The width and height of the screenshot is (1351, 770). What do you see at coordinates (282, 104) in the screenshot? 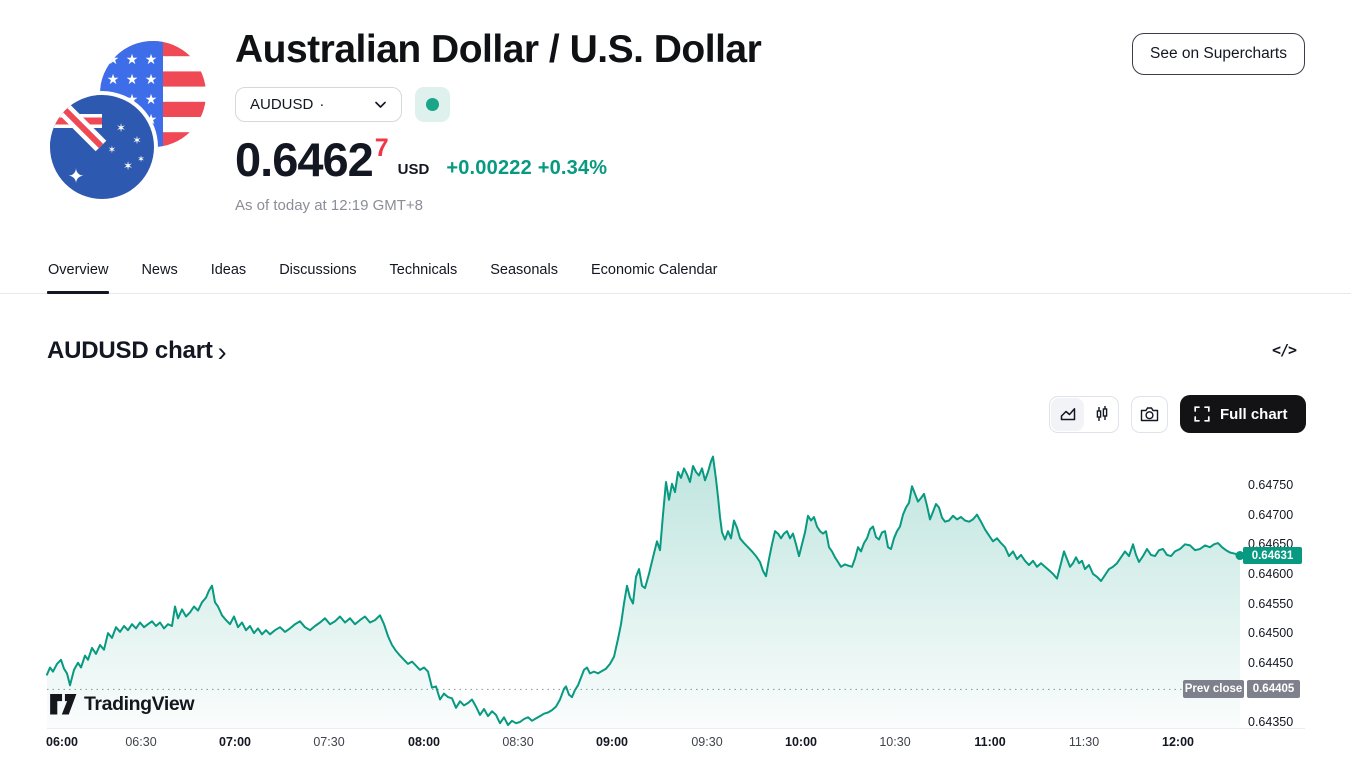
I see `symbol-label: AUDUSD` at bounding box center [282, 104].